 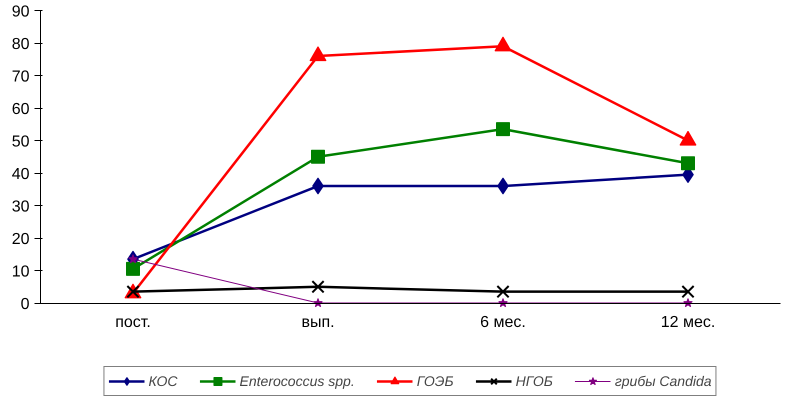 What do you see at coordinates (534, 381) in the screenshot?
I see `legend-label: НГОБ` at bounding box center [534, 381].